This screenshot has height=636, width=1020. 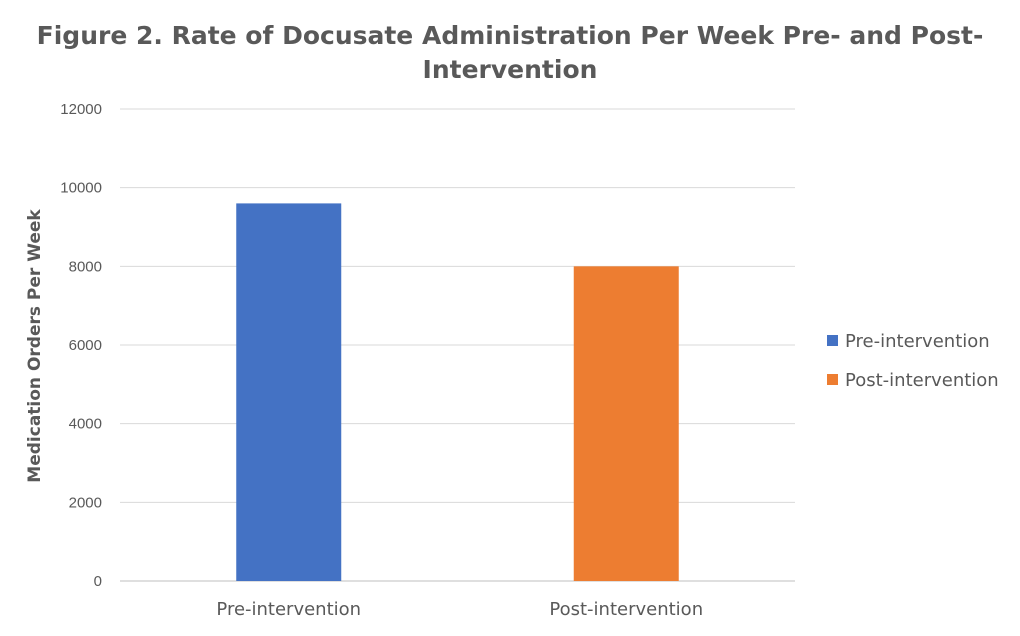 I want to click on chart-title-line-2: Intervention, so click(x=510, y=69).